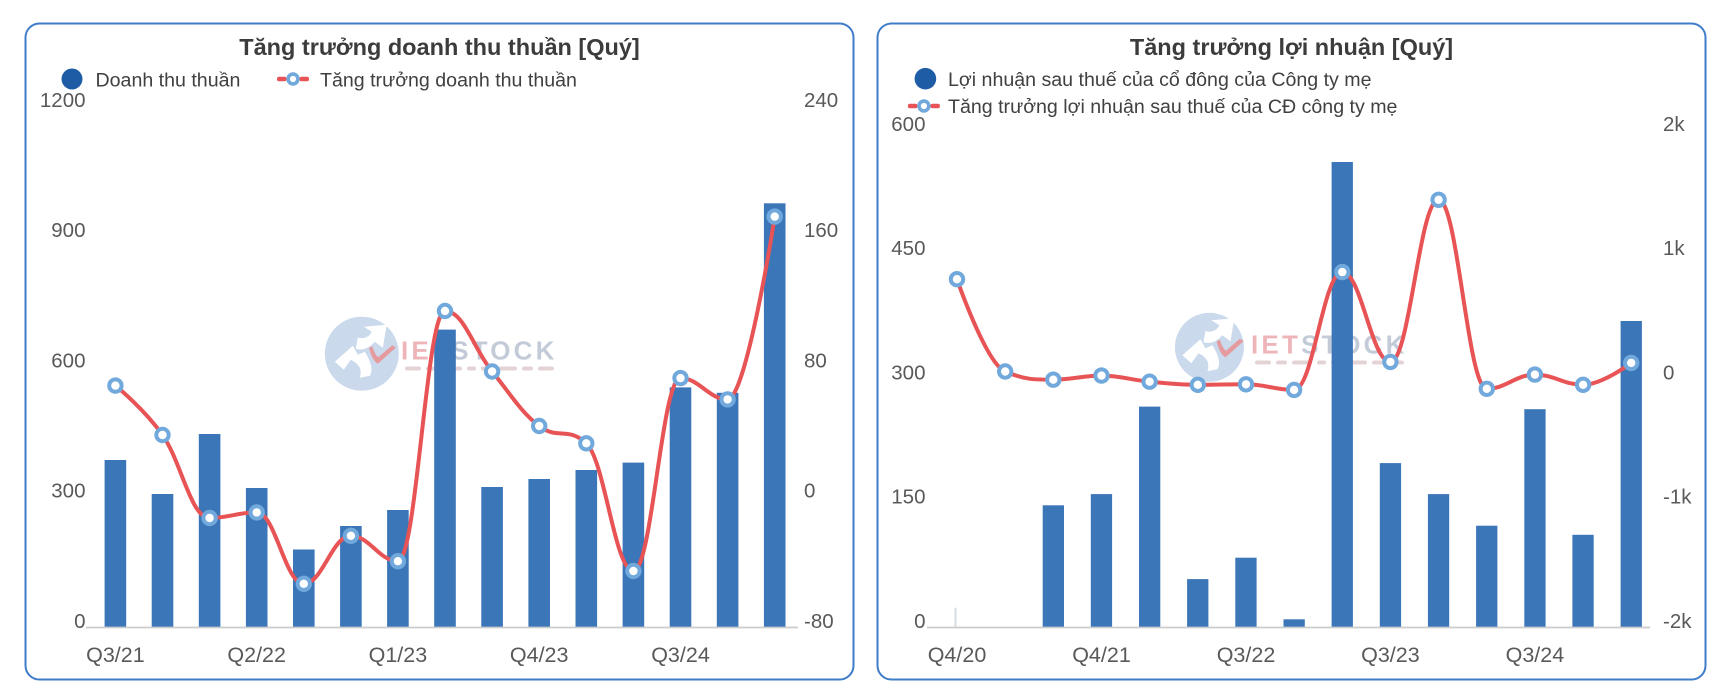 Image resolution: width=1720 pixels, height=697 pixels. Describe the element at coordinates (539, 655) in the screenshot. I see `svg-text: Q4/23` at that location.